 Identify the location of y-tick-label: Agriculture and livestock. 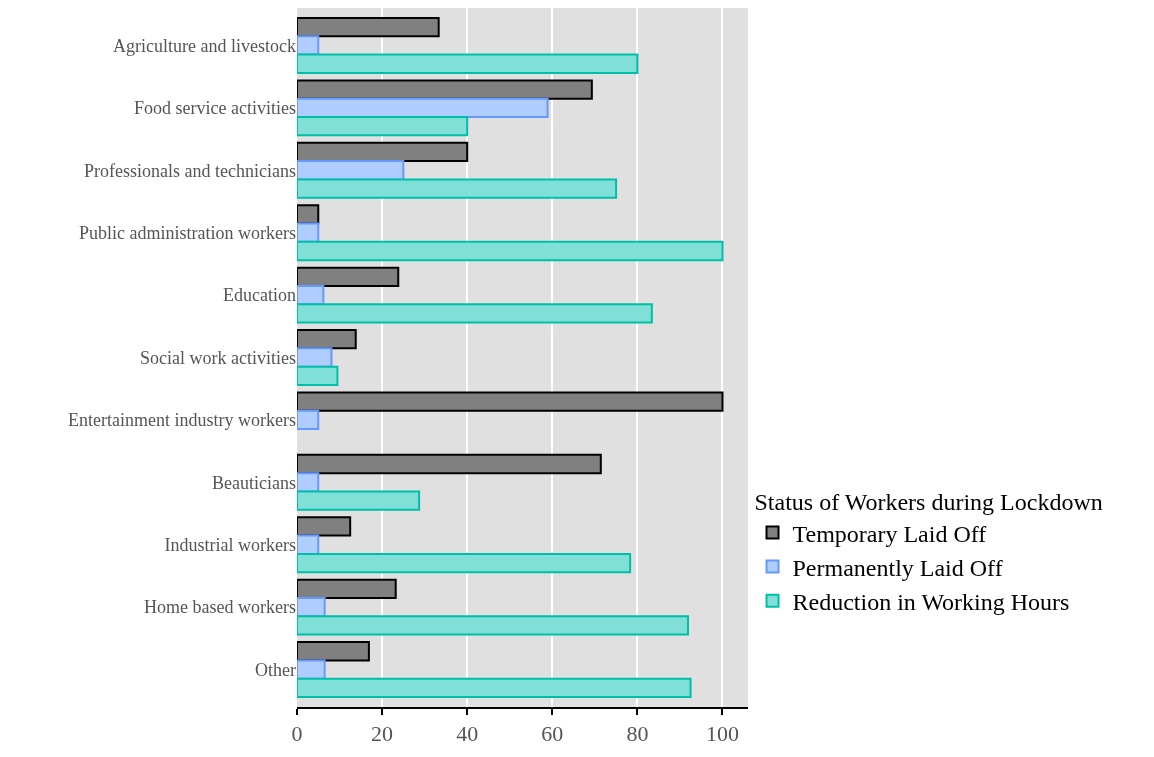
(204, 45).